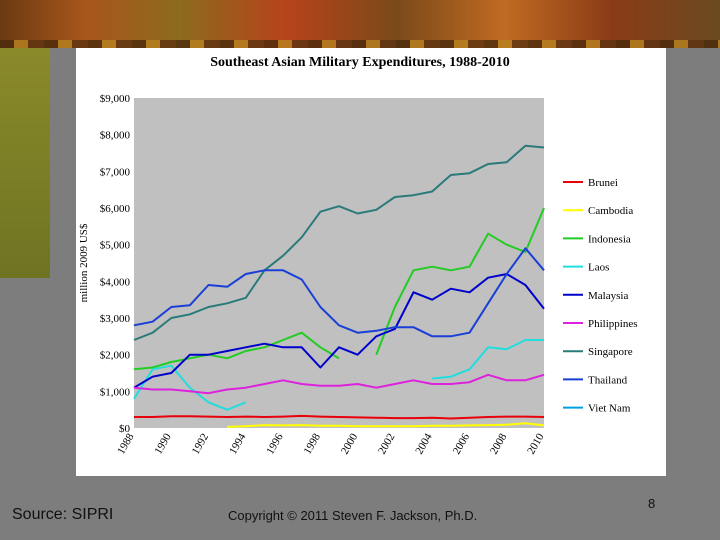 The image size is (720, 540). What do you see at coordinates (339, 384) in the screenshot?
I see `series-line-philippines` at bounding box center [339, 384].